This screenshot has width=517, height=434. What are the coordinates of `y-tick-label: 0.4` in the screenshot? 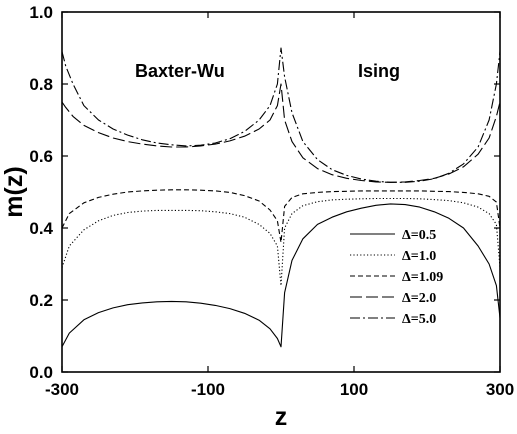 It's located at (41, 228).